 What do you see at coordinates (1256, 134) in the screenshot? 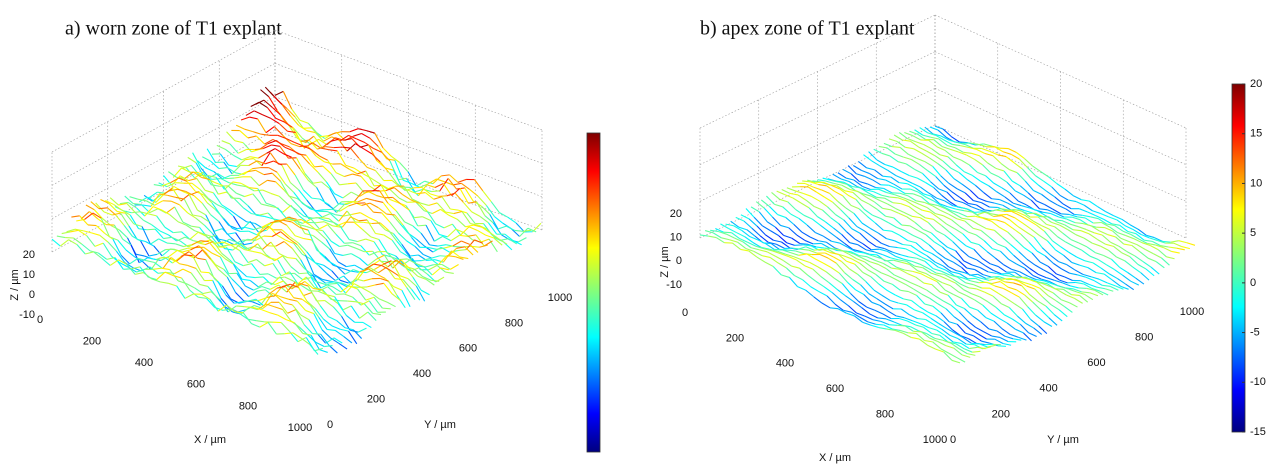
I see `colorbar-tick-label: 15` at bounding box center [1256, 134].